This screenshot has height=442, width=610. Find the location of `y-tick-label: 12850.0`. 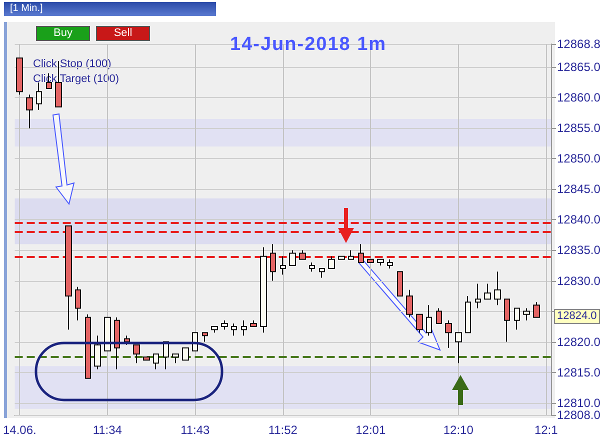

y-tick-label: 12850.0 is located at coordinates (579, 159).